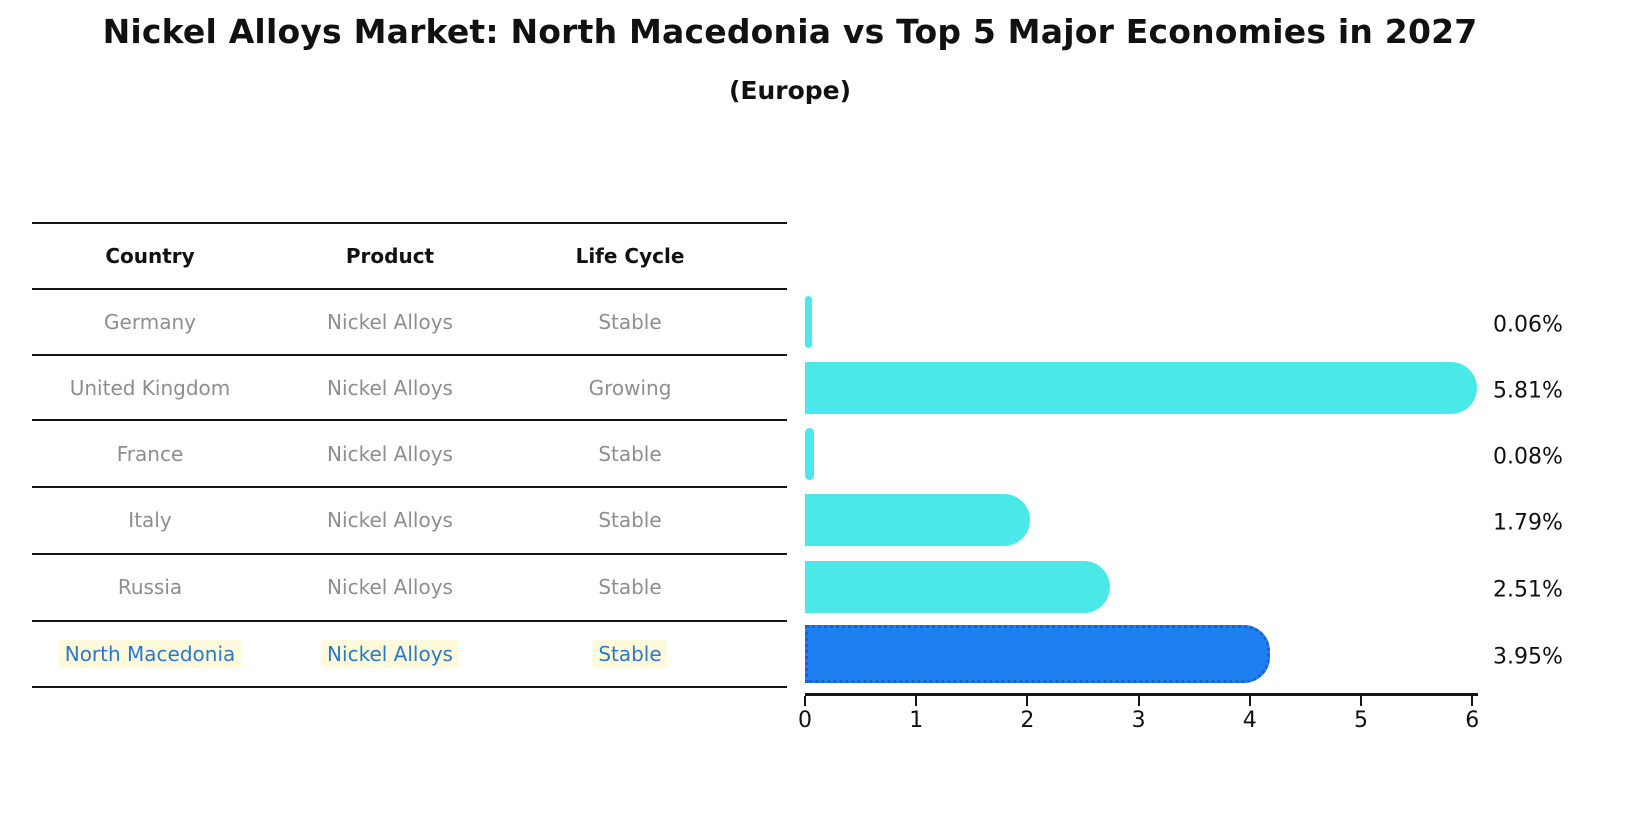 Image resolution: width=1641 pixels, height=823 pixels. What do you see at coordinates (1528, 457) in the screenshot?
I see `bar-value-label: 0.08%` at bounding box center [1528, 457].